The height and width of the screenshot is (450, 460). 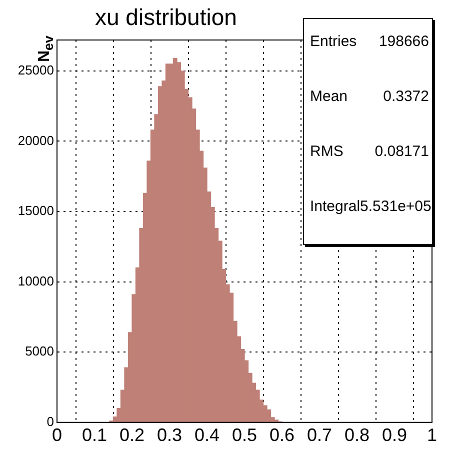 I want to click on x-tick-label: 0.3, so click(x=169, y=435).